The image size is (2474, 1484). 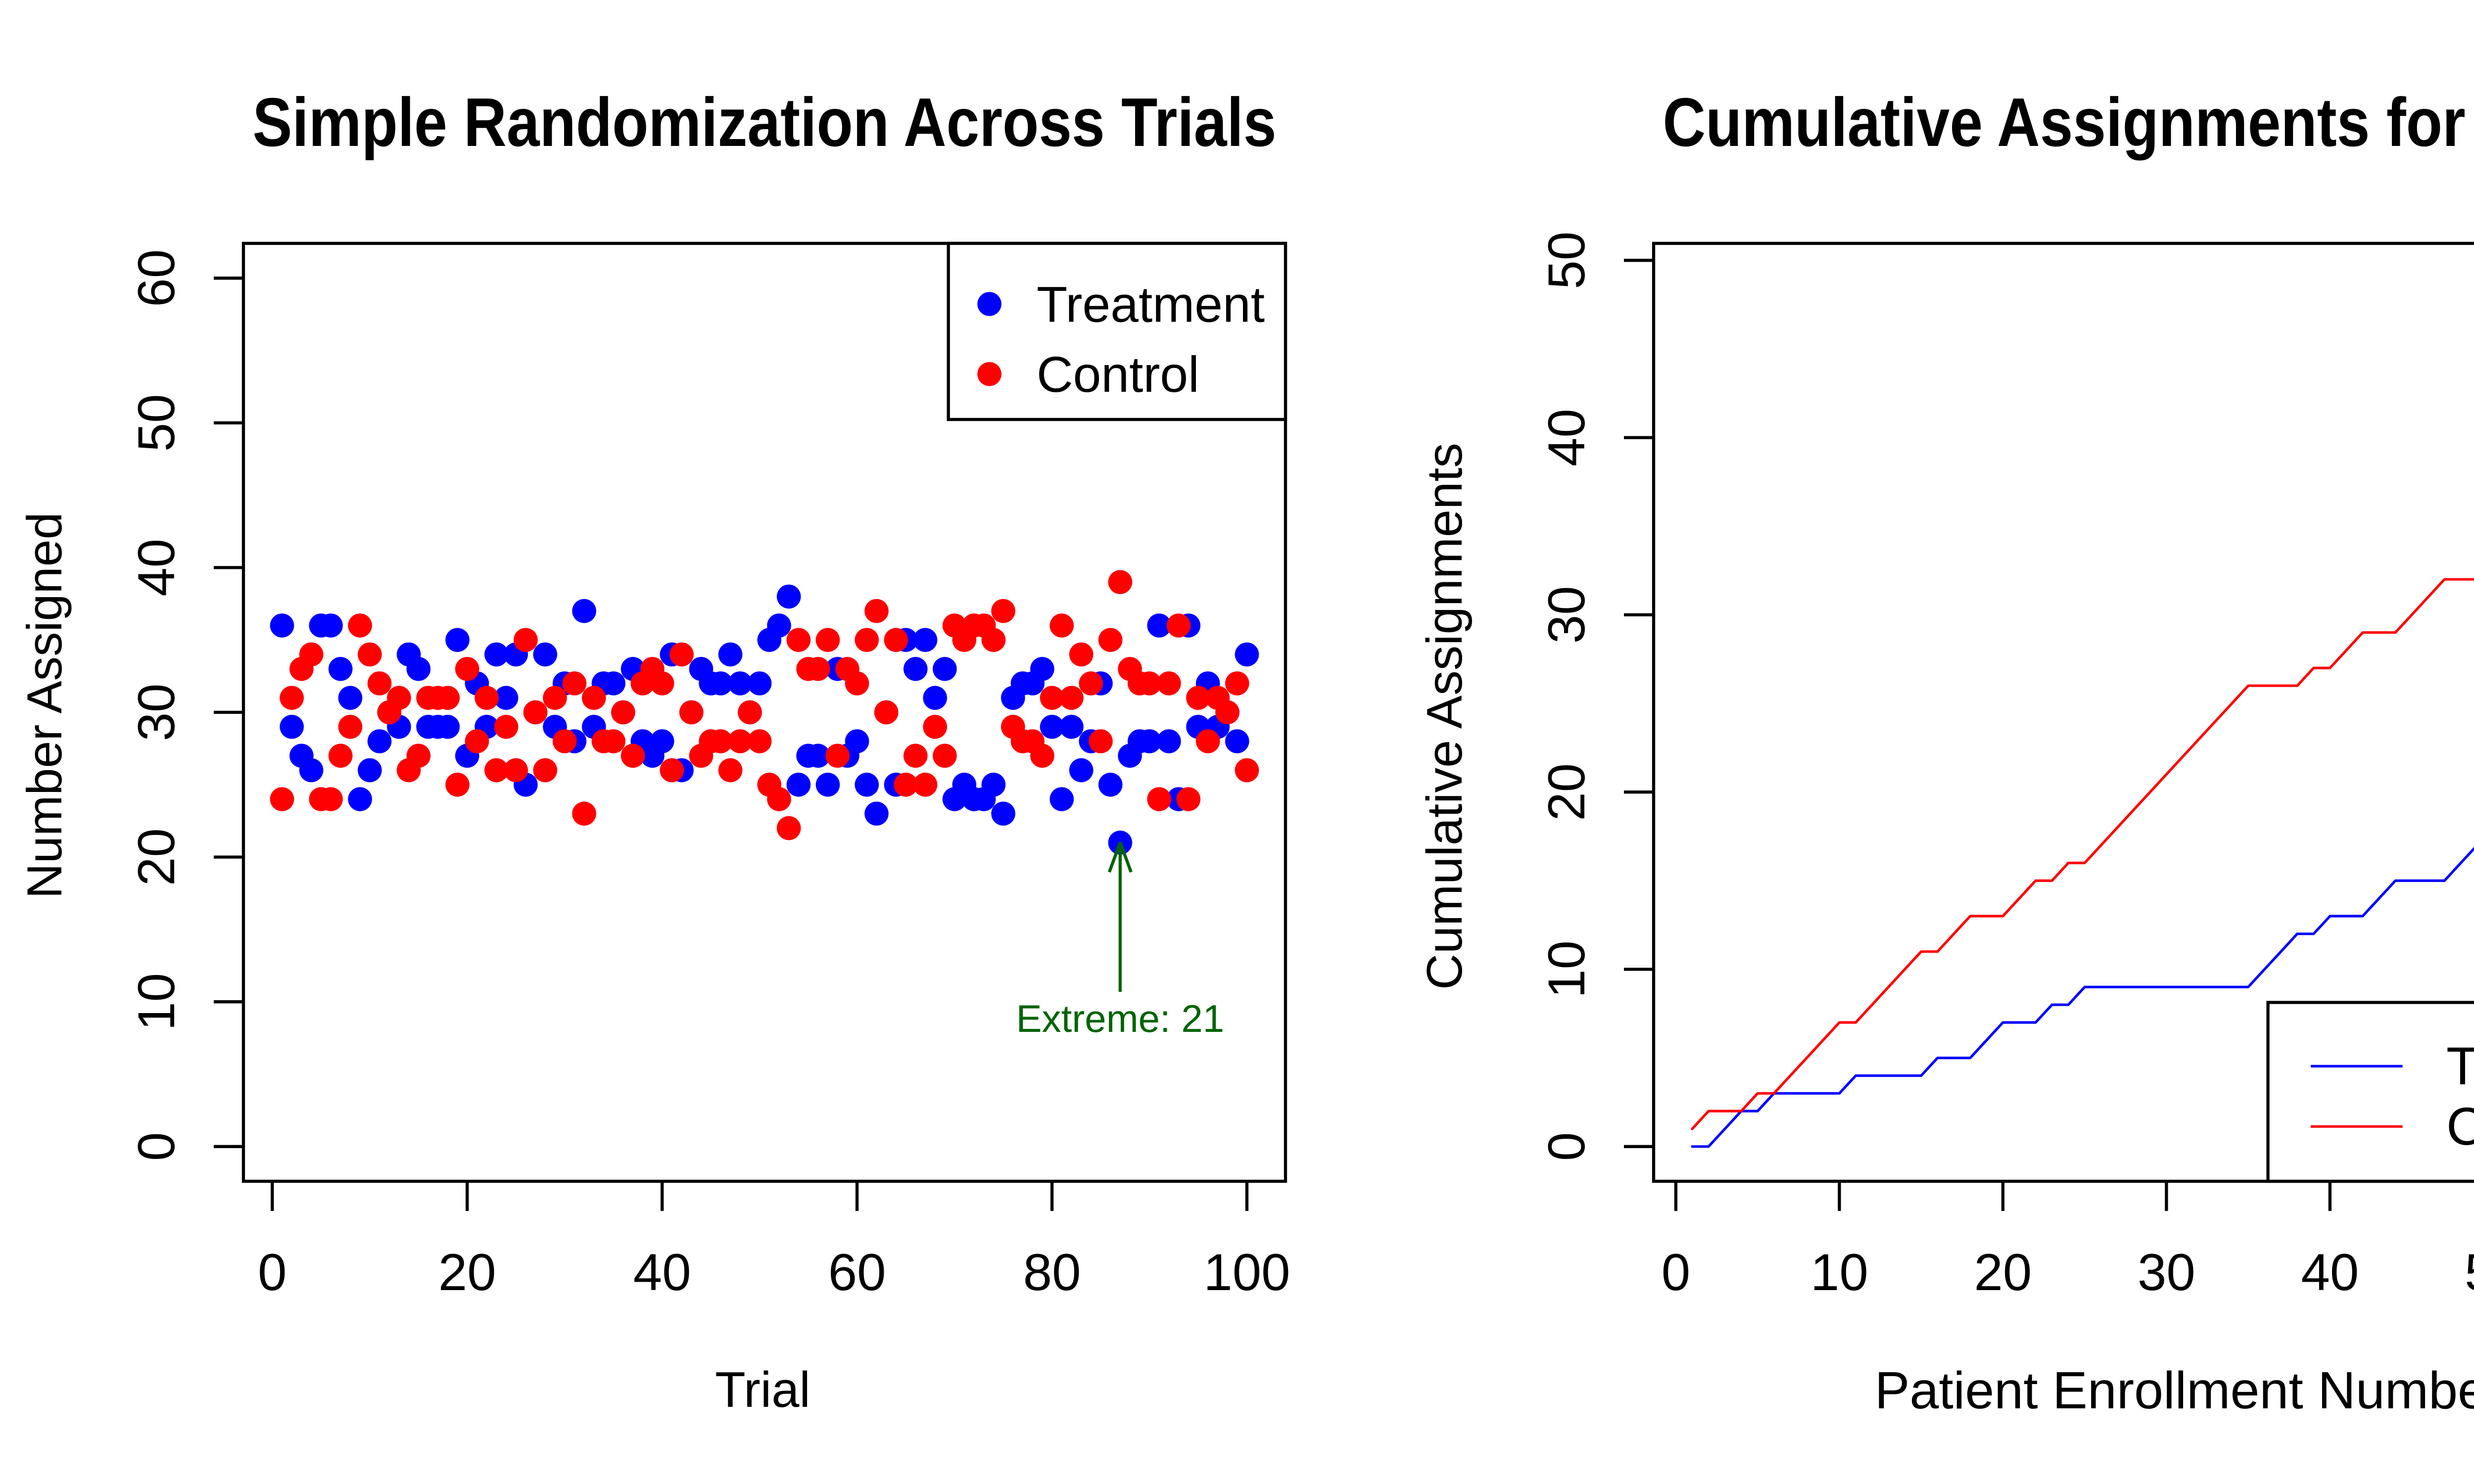 I want to click on svg-text: Number Assigned, so click(x=45, y=705).